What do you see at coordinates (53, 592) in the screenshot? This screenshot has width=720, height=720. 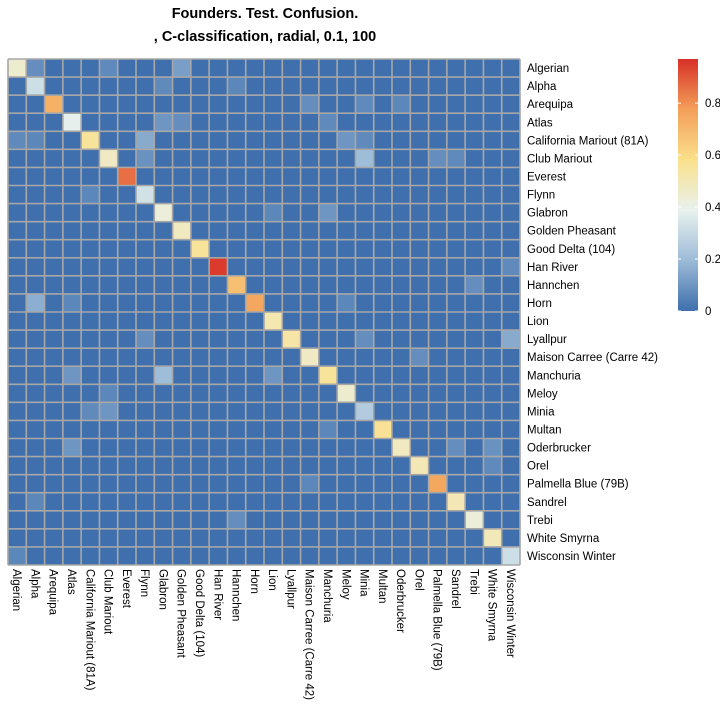 I see `column-label: Arequipa` at bounding box center [53, 592].